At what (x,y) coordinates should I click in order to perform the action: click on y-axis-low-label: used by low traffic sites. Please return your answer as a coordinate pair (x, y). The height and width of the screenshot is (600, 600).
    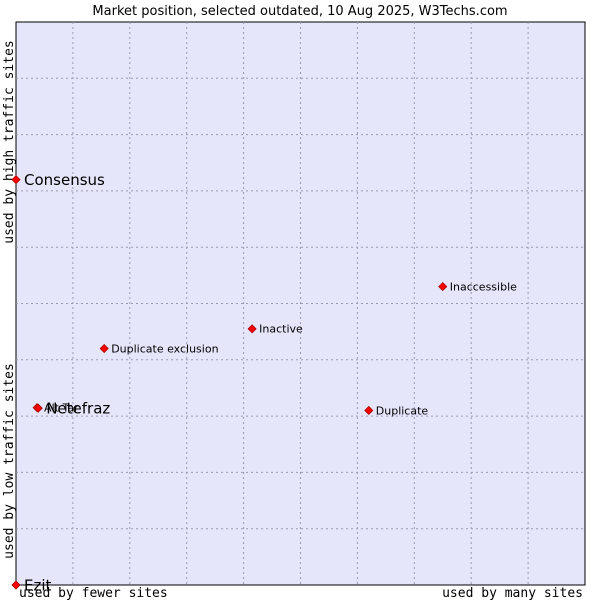
    Looking at the image, I should click on (9, 461).